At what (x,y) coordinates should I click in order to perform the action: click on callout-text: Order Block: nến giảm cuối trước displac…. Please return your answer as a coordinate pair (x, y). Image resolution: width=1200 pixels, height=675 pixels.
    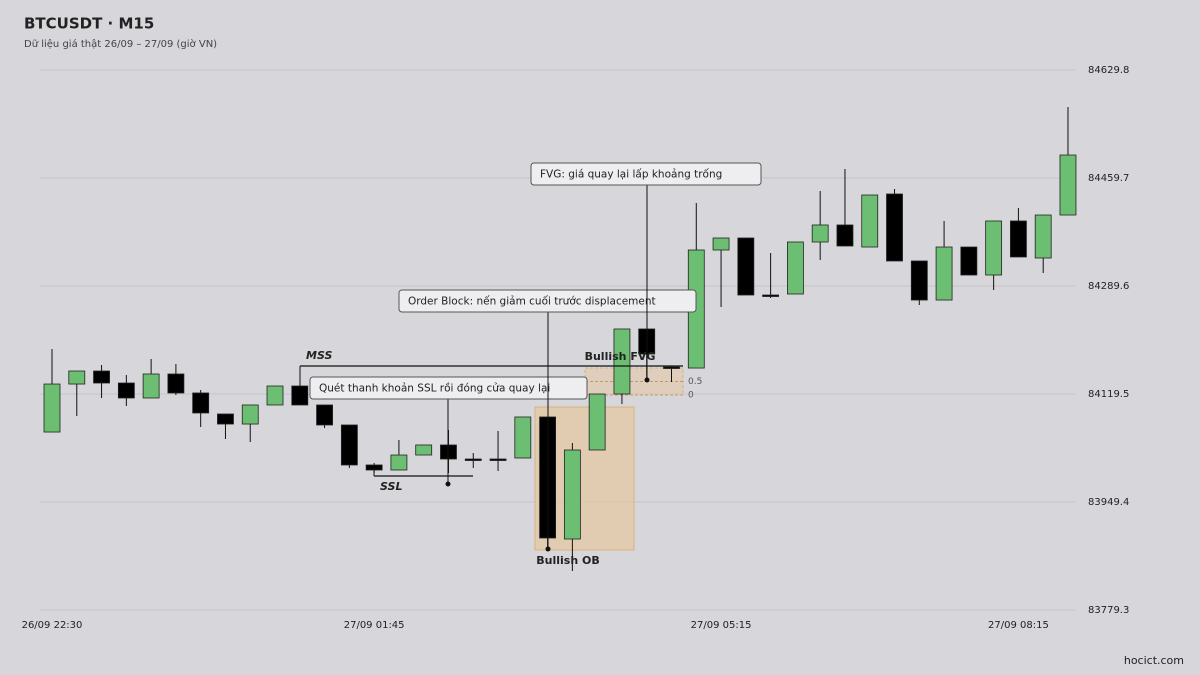
    Looking at the image, I should click on (532, 302).